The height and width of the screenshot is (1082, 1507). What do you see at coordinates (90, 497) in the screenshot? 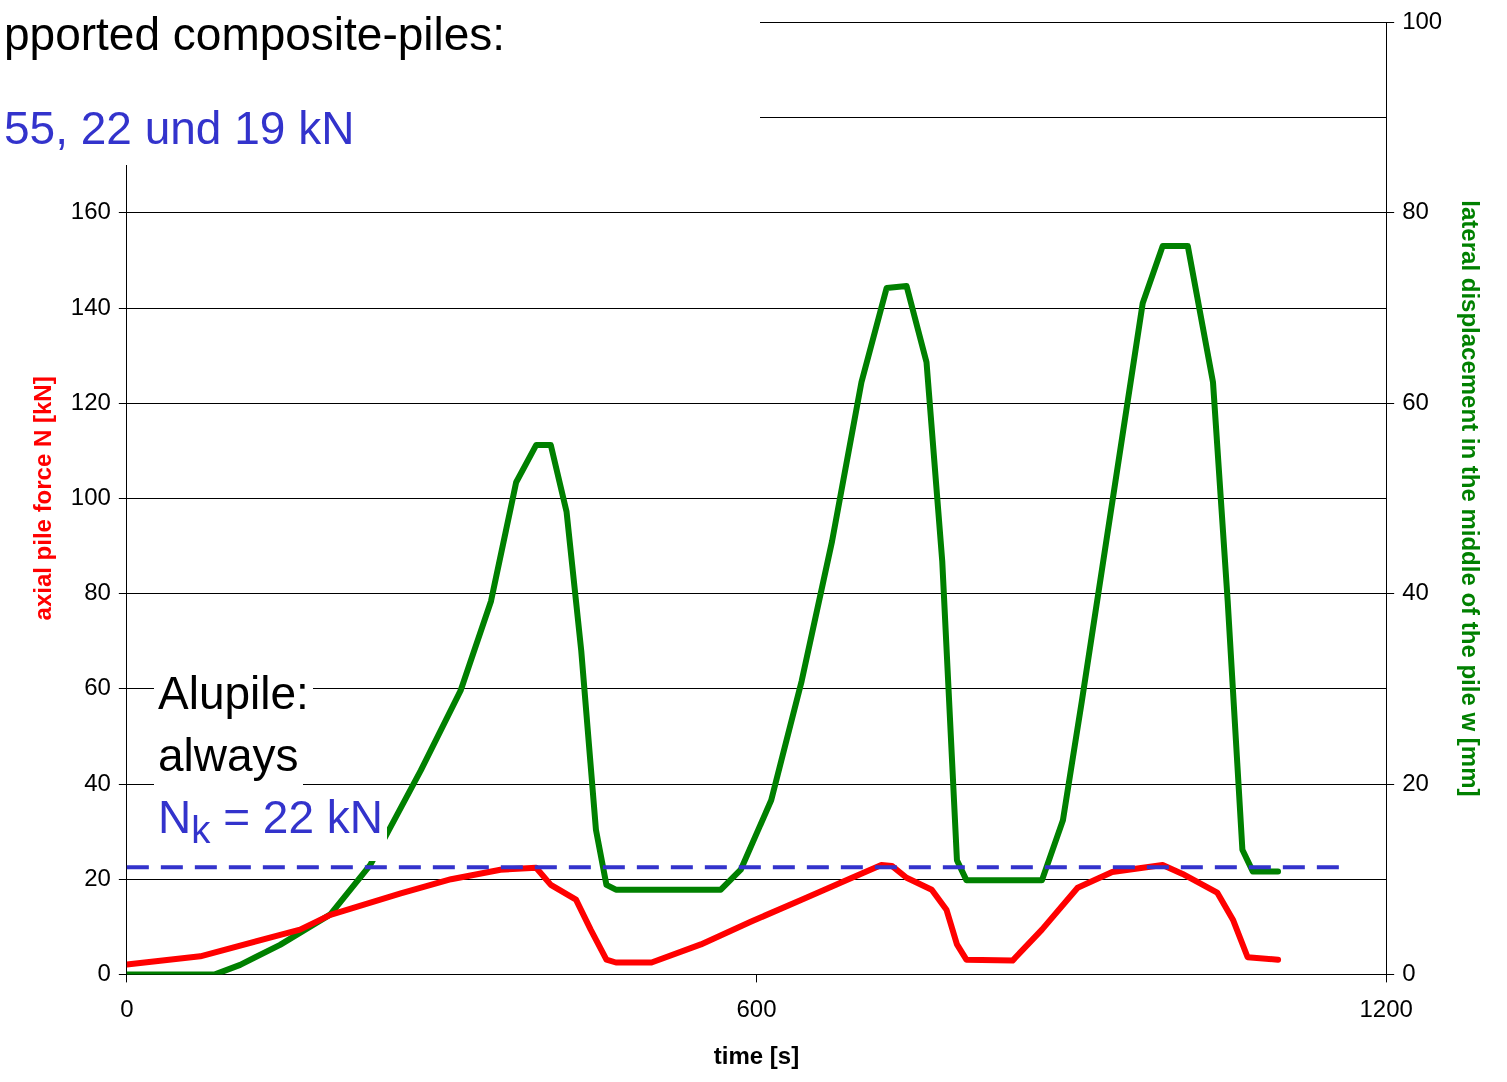
I see `y-tick-label: 100` at bounding box center [90, 497].